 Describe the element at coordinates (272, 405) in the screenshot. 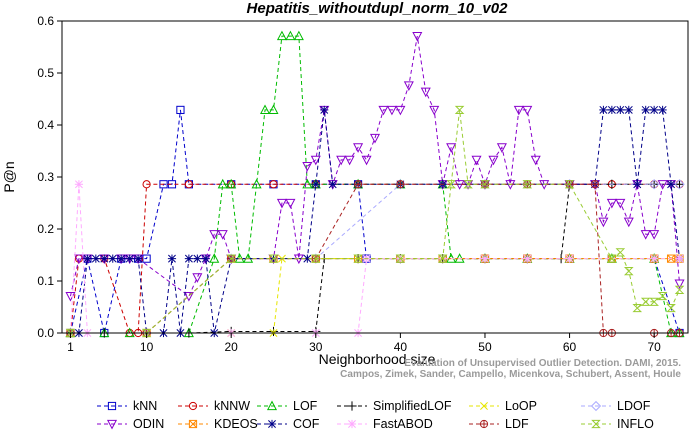

I see `legend-marker-lof` at that location.